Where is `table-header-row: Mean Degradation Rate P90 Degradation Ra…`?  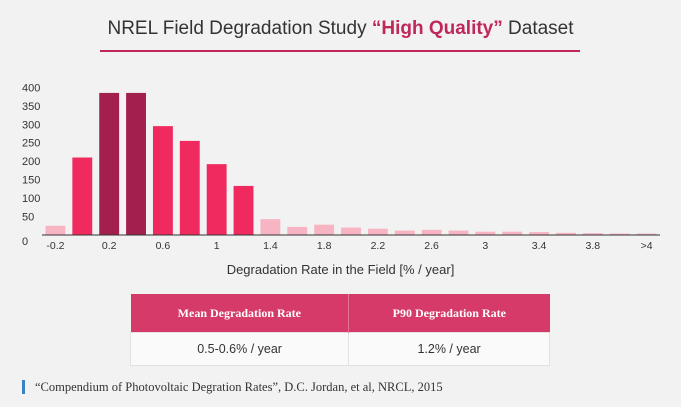
table-header-row: Mean Degradation Rate P90 Degradation Ra… is located at coordinates (340, 313).